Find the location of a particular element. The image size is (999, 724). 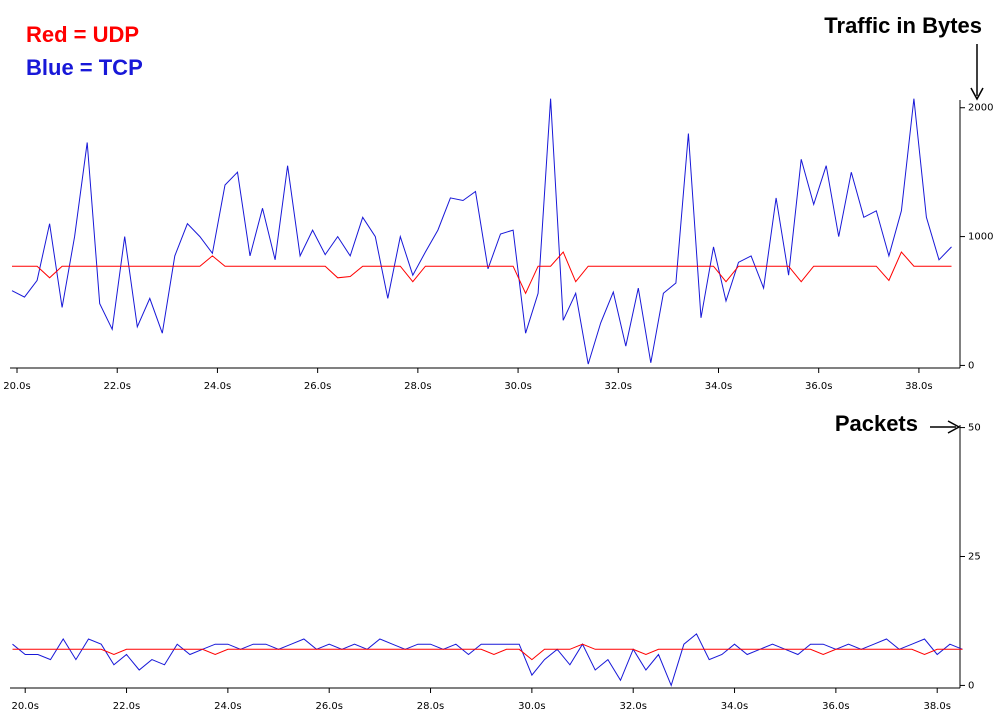

chart-title: Packets is located at coordinates (876, 423).